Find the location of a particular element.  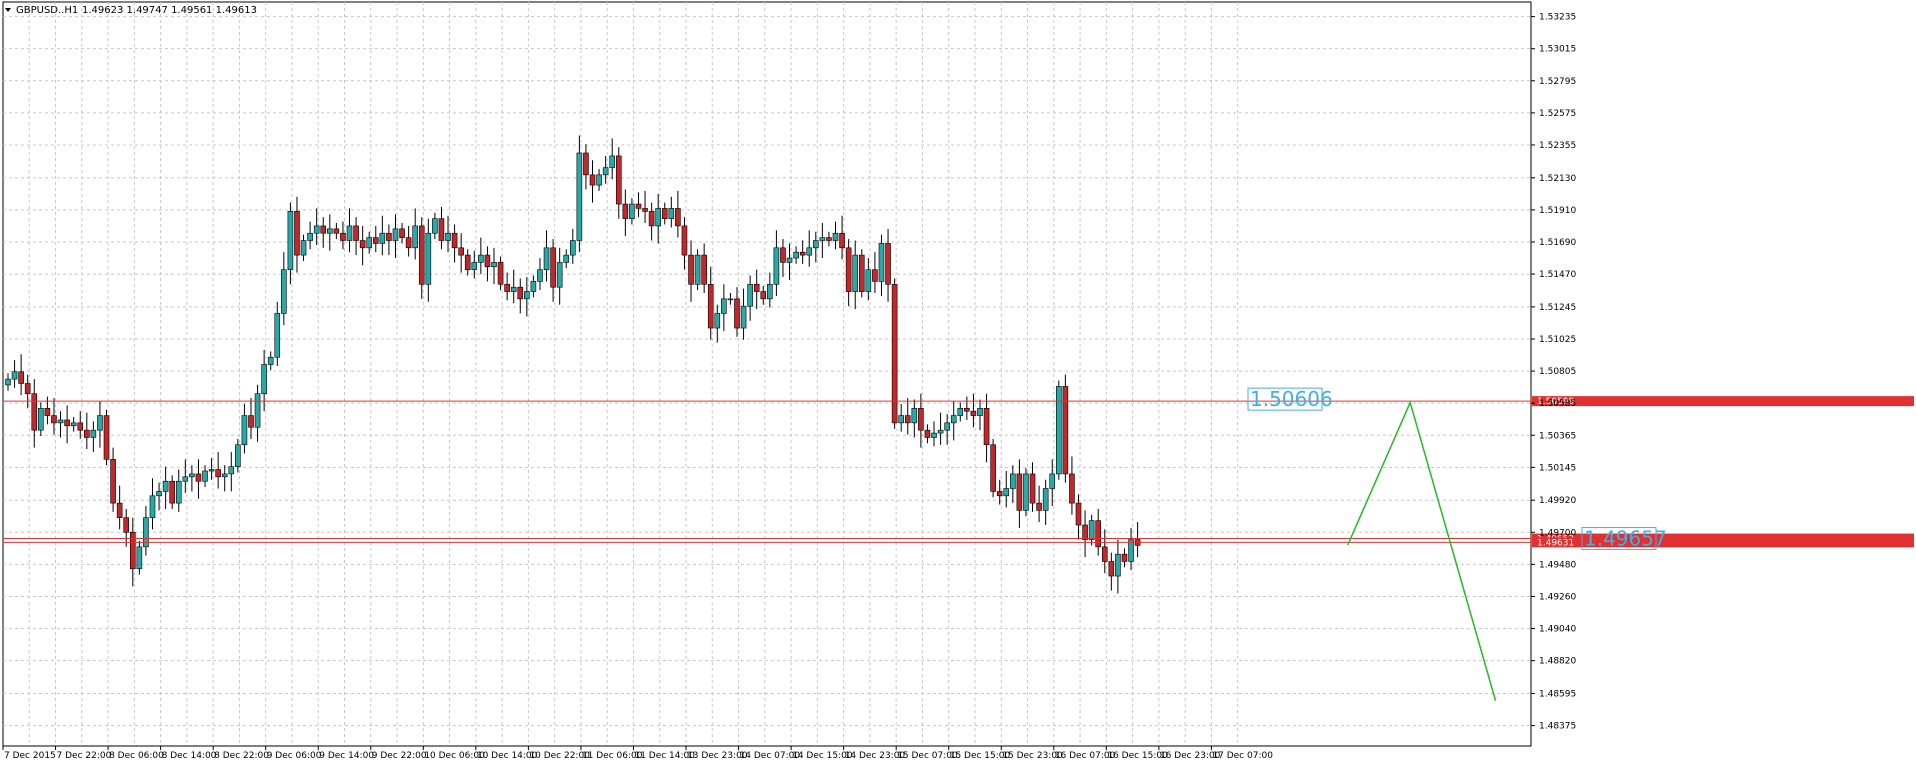

y-tick-label: 1.51470 is located at coordinates (1557, 275).